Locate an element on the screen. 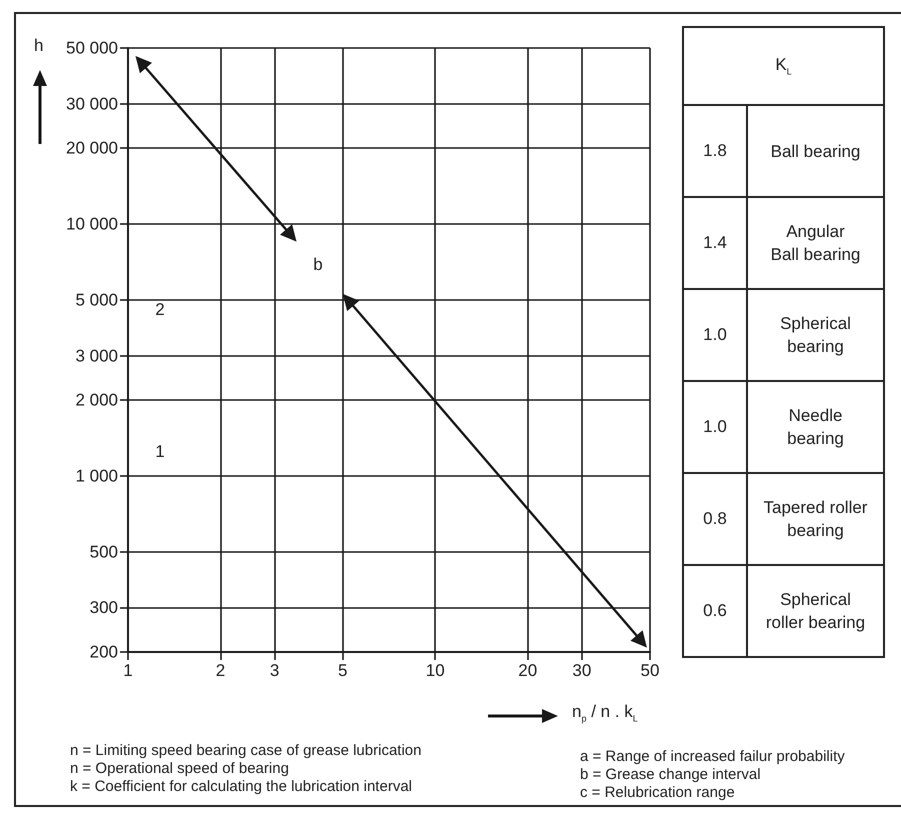 Image resolution: width=901 pixels, height=819 pixels. category-label: Spherical bearing is located at coordinates (815, 335).